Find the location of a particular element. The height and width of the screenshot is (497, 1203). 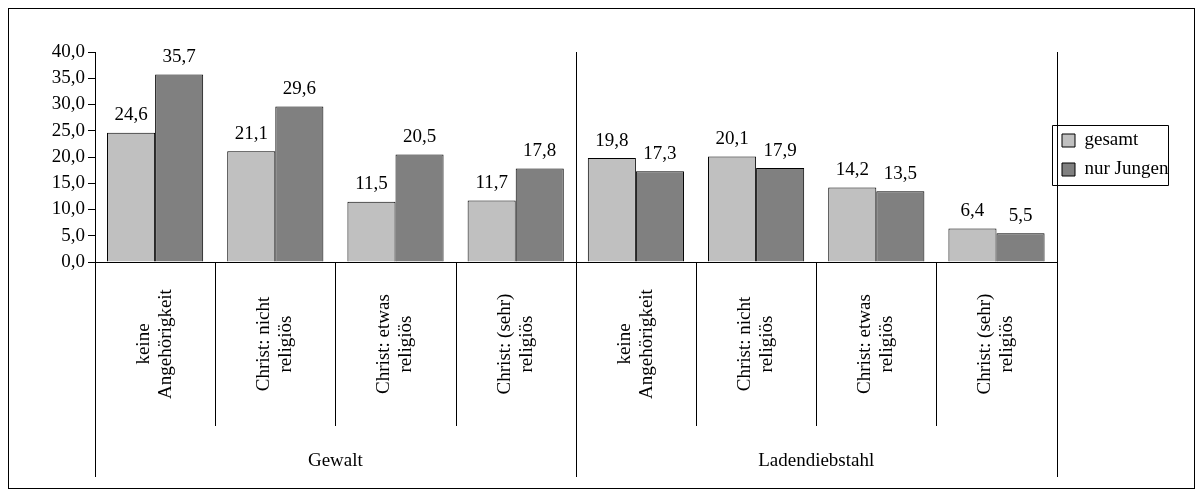

y-tick-label: 35,0 is located at coordinates (68, 77).